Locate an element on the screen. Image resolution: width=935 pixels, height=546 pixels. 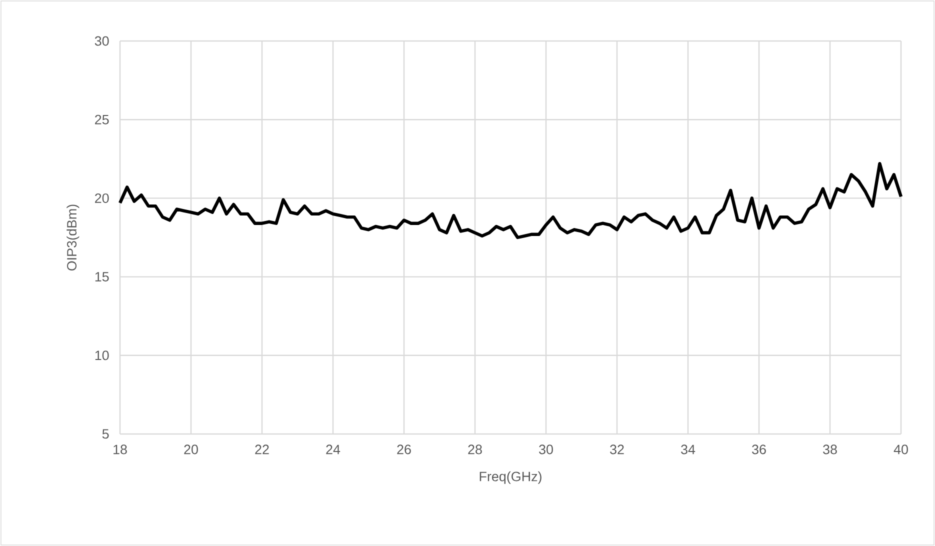
line-series is located at coordinates (510, 201).